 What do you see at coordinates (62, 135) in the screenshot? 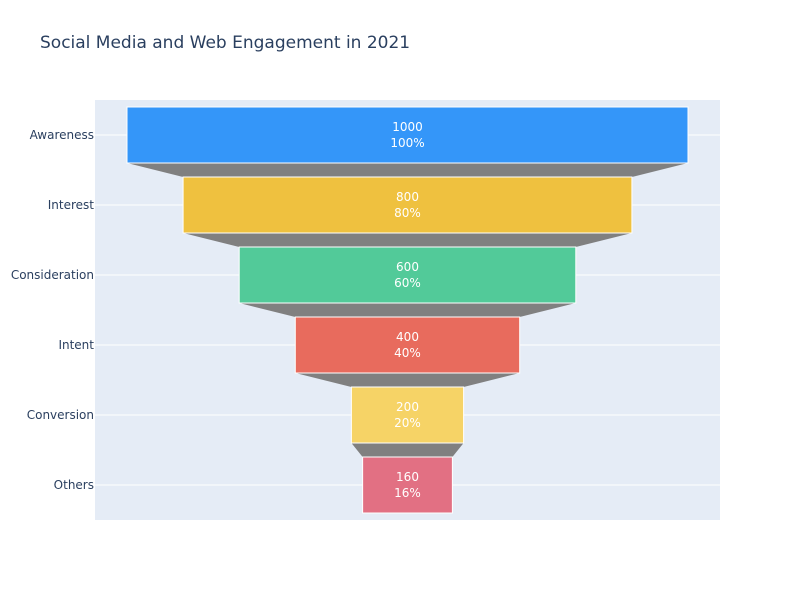
I see `category-label-awareness: Awareness` at bounding box center [62, 135].